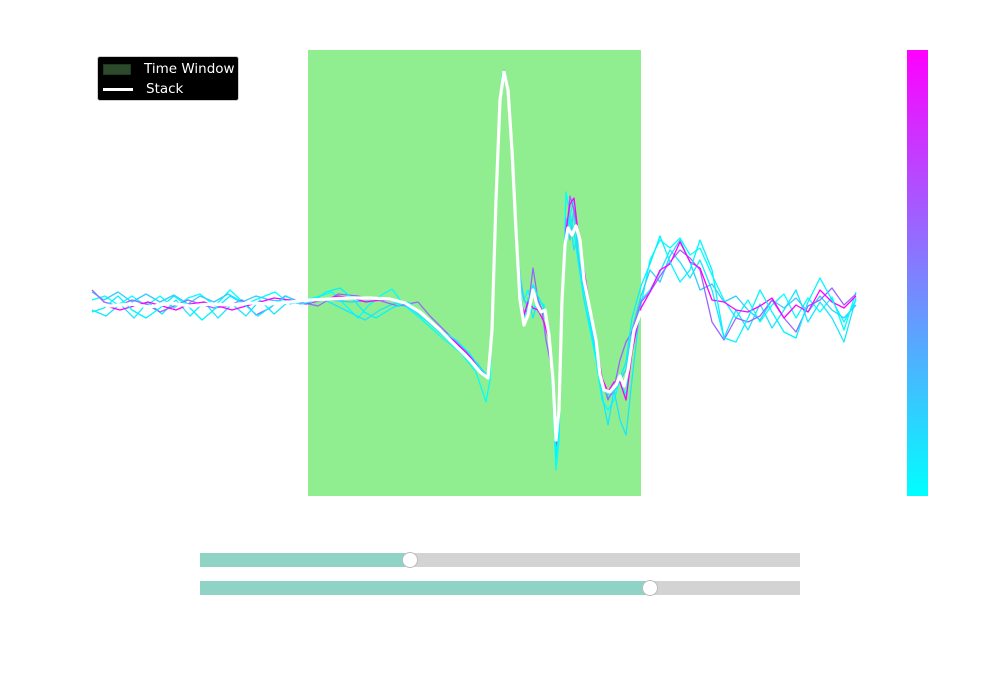 This screenshot has height=700, width=1000. I want to click on legend-item-time-window: Time Window, so click(169, 69).